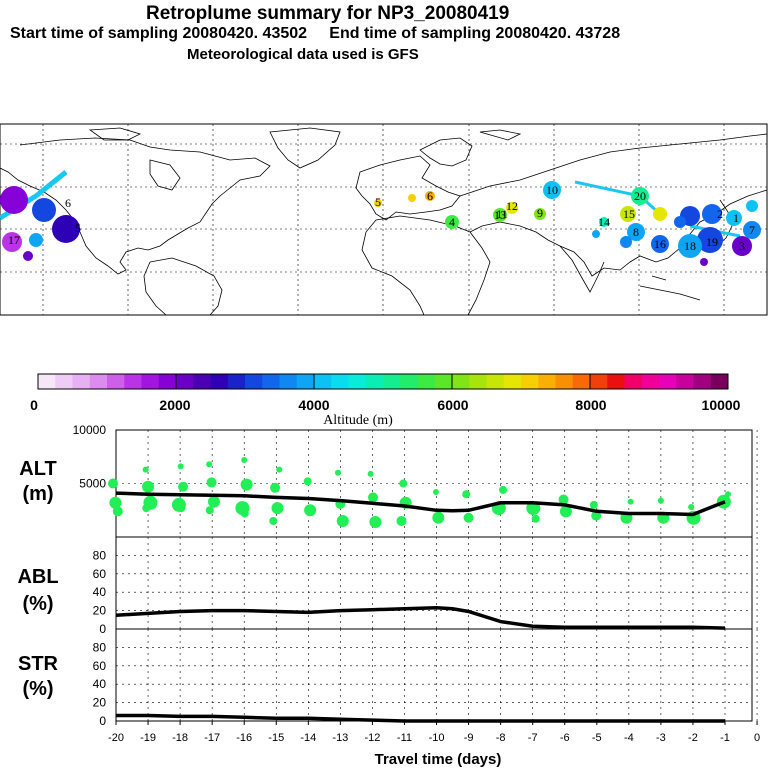 This screenshot has width=768, height=768. I want to click on coast-north-america, so click(135, 206).